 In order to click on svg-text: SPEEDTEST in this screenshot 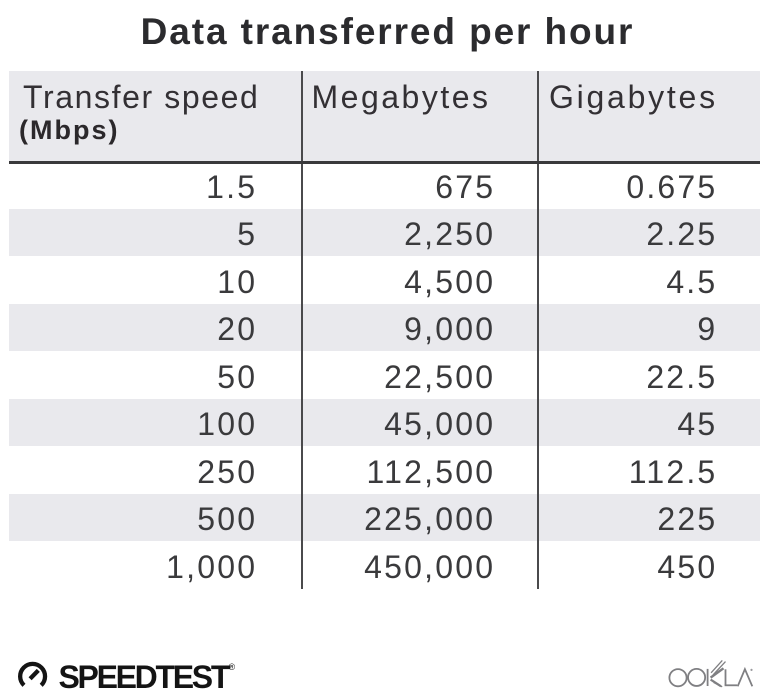, I will do `click(145, 677)`.